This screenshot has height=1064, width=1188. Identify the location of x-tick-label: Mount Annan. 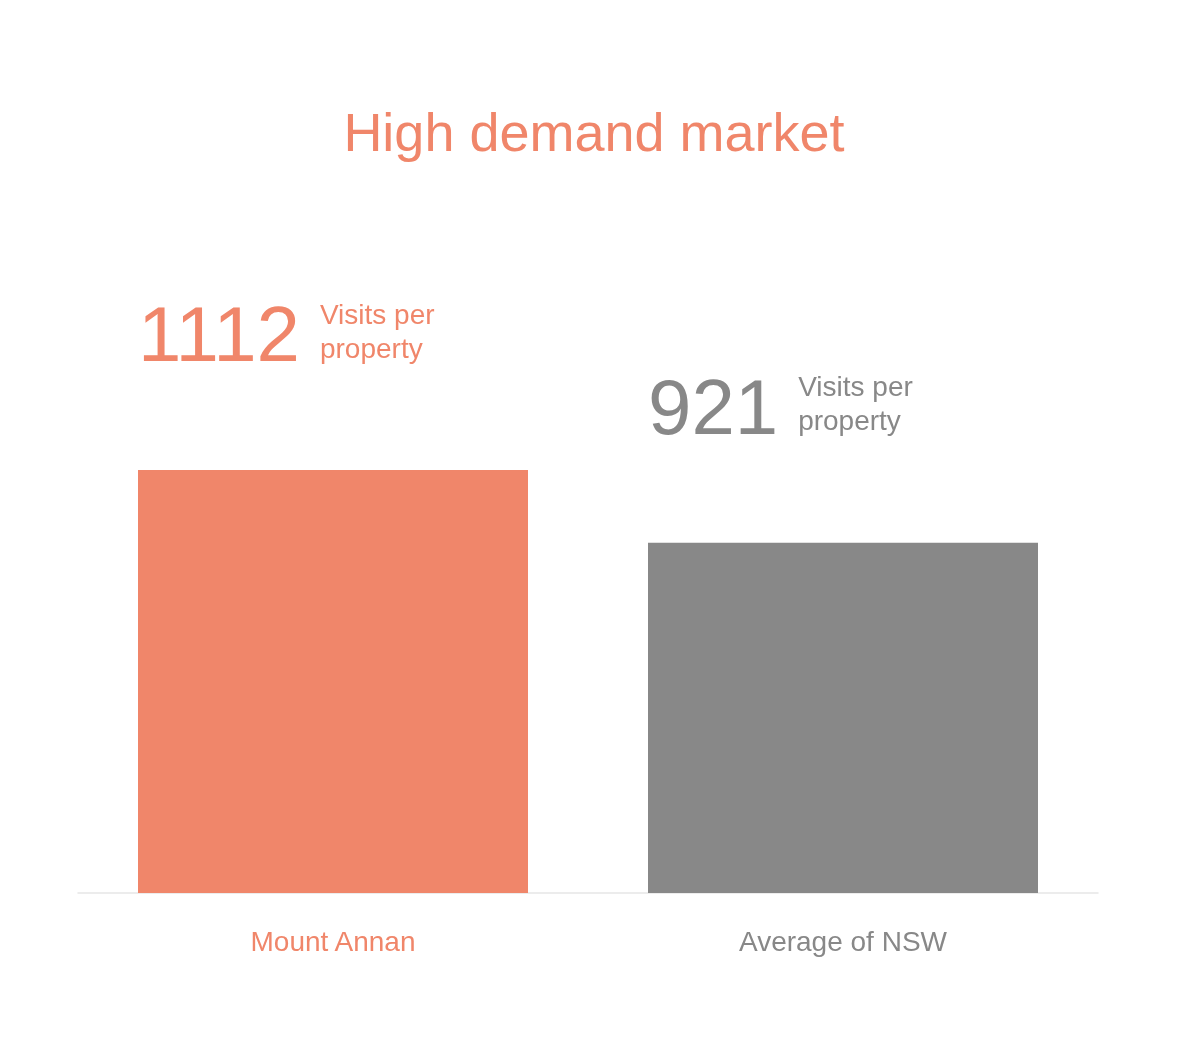
(333, 941).